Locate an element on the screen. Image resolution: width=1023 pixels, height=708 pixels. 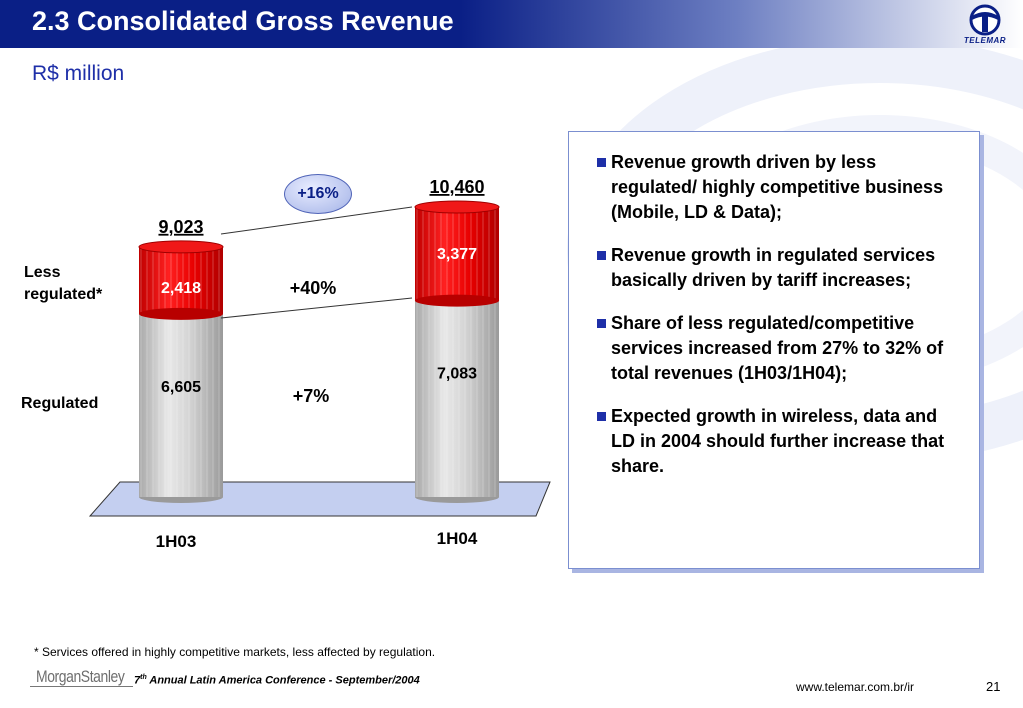
page-title: 2.3 Consolidated Gross Revenue is located at coordinates (243, 21).